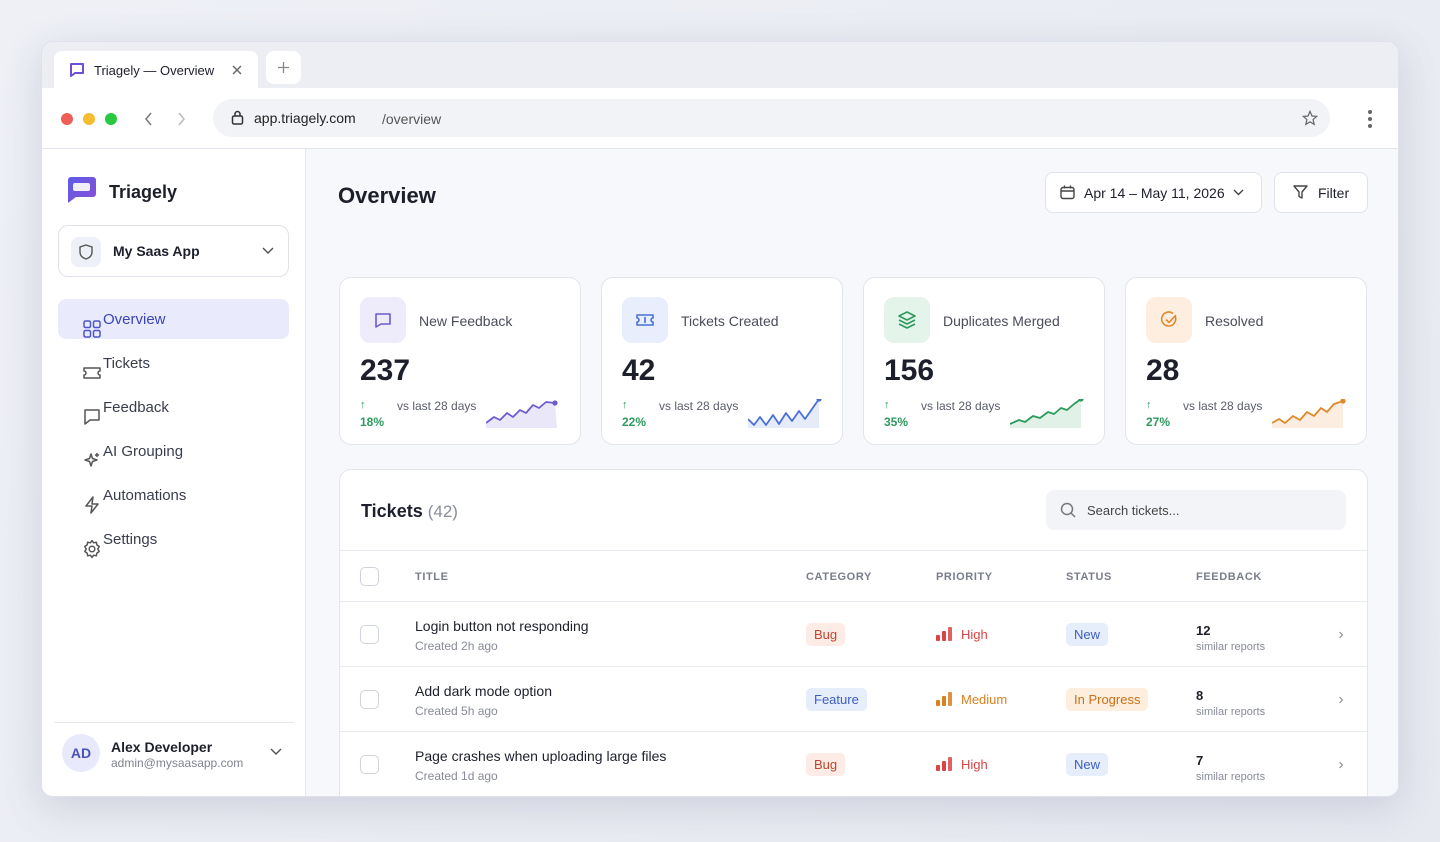  What do you see at coordinates (836, 699) in the screenshot?
I see `category-badge: Feature` at bounding box center [836, 699].